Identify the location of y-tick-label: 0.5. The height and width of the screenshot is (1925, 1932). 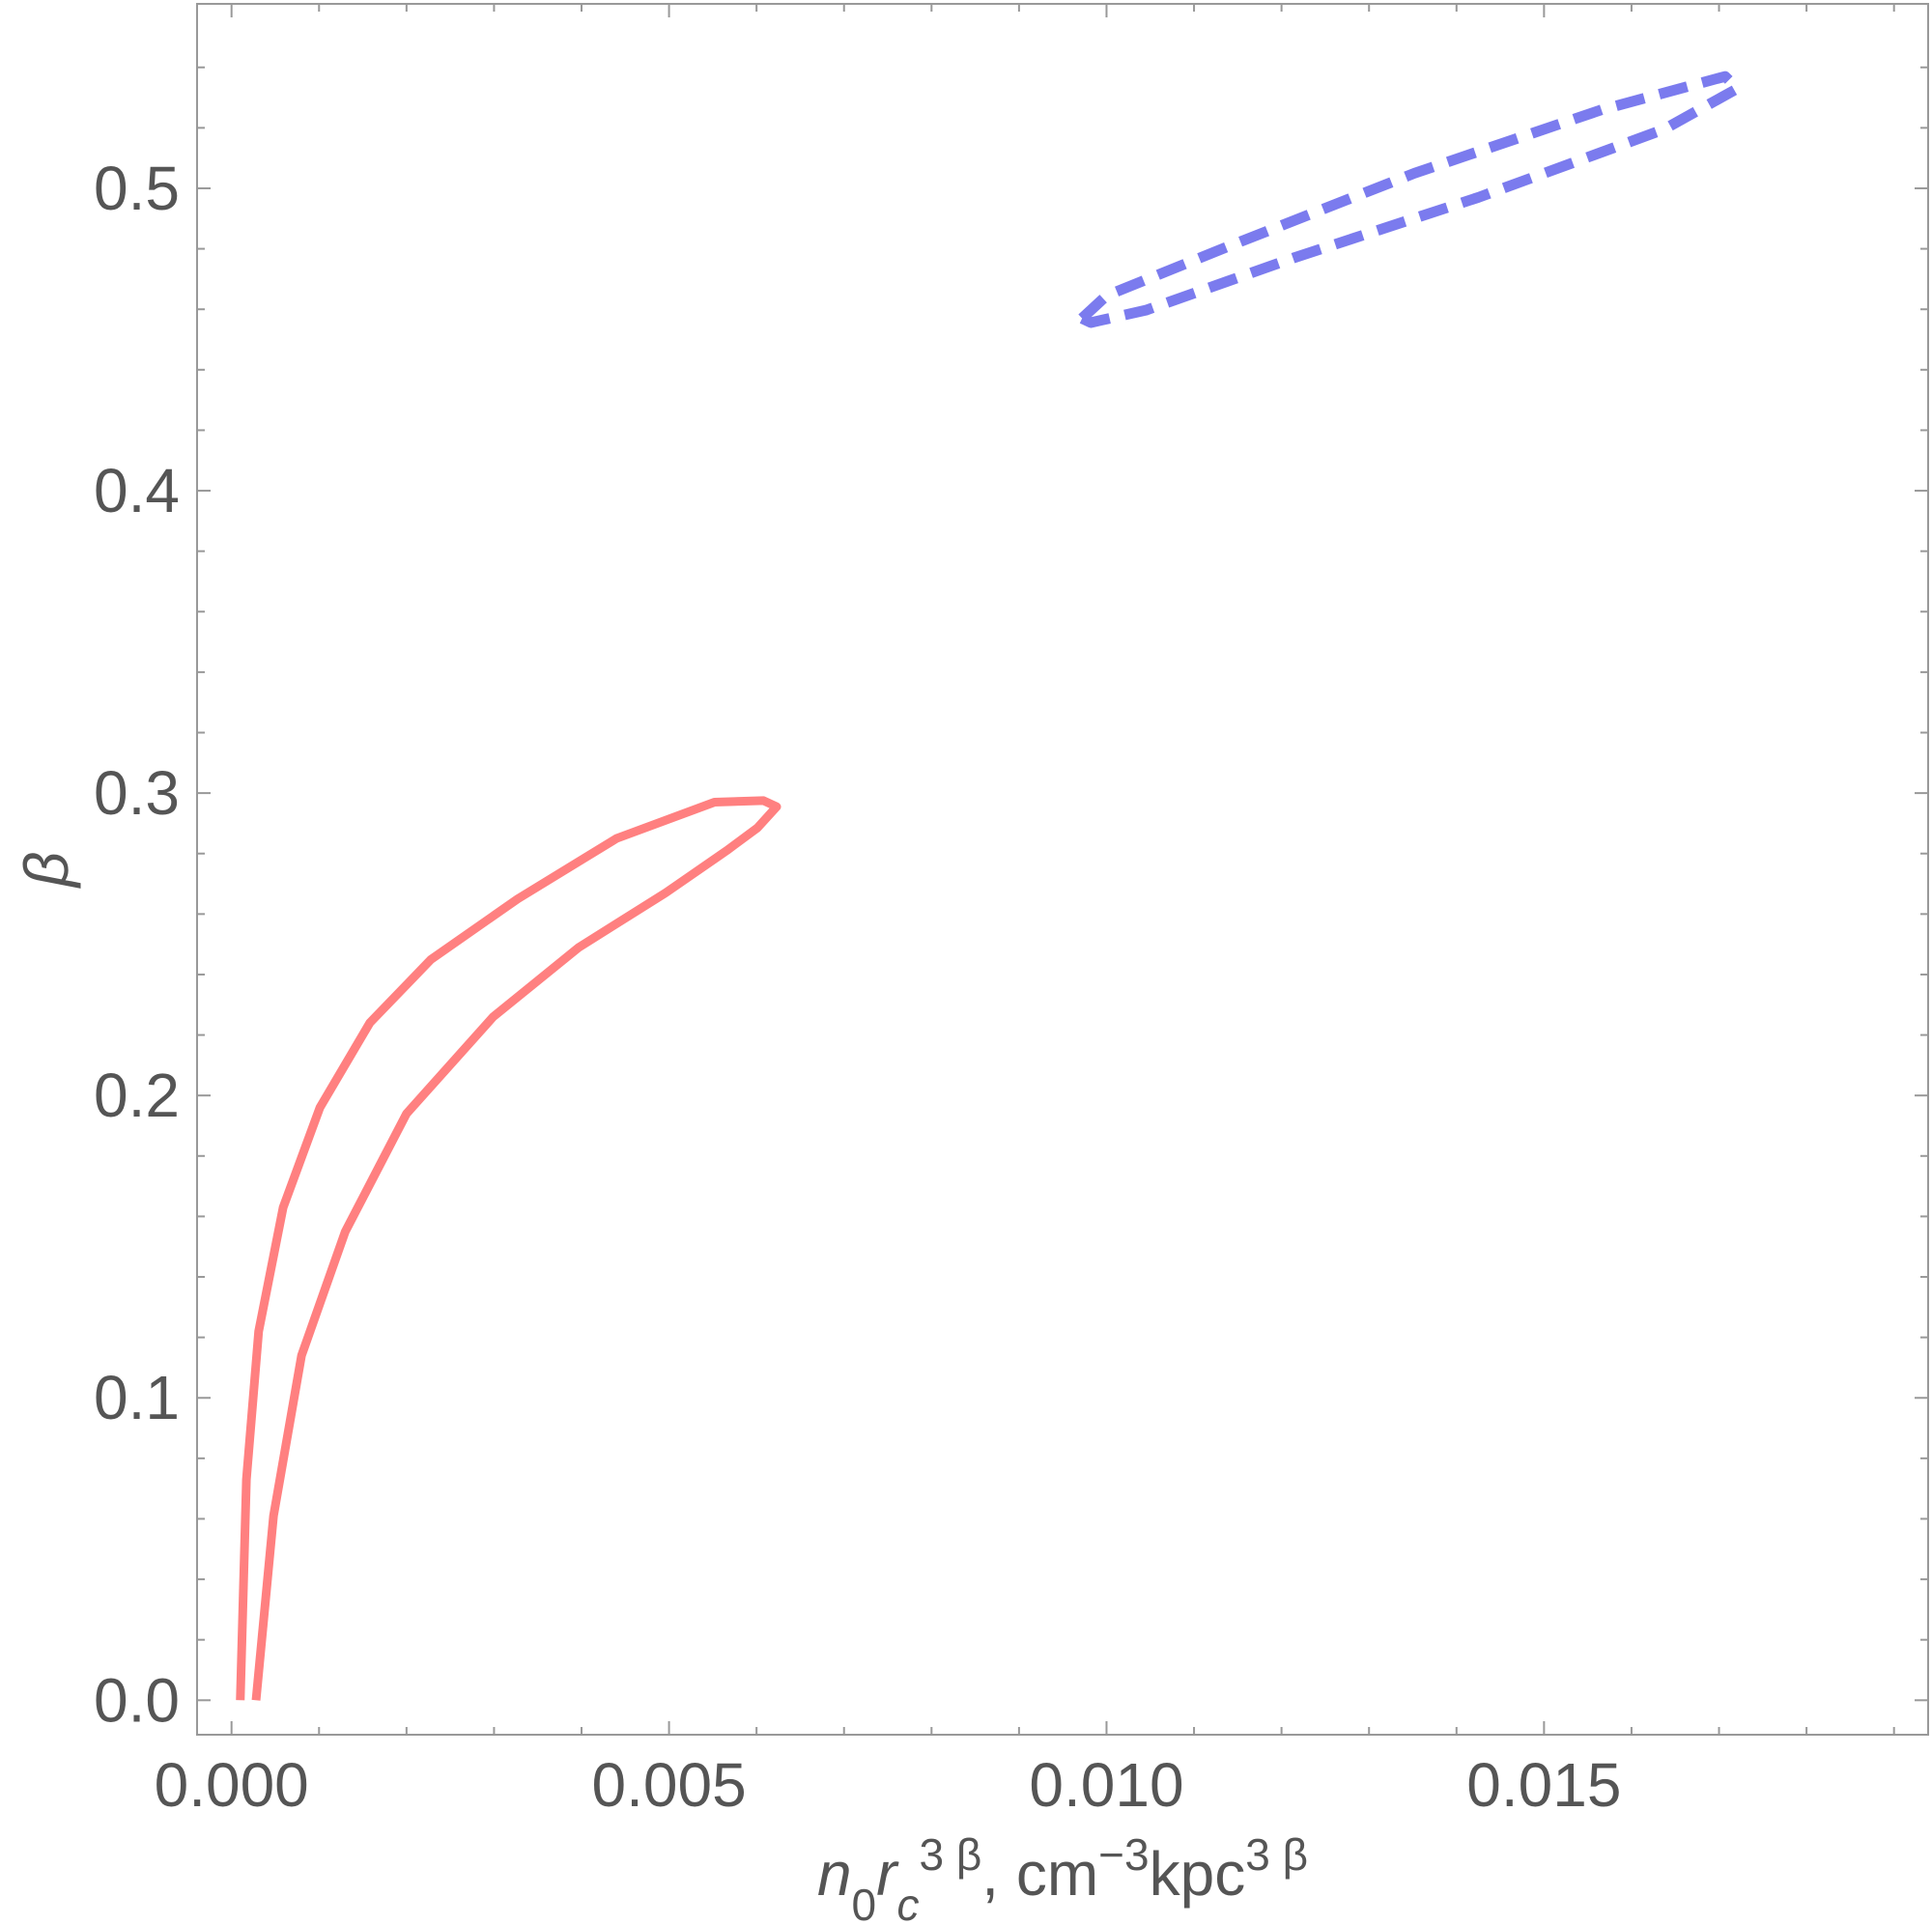
(137, 189).